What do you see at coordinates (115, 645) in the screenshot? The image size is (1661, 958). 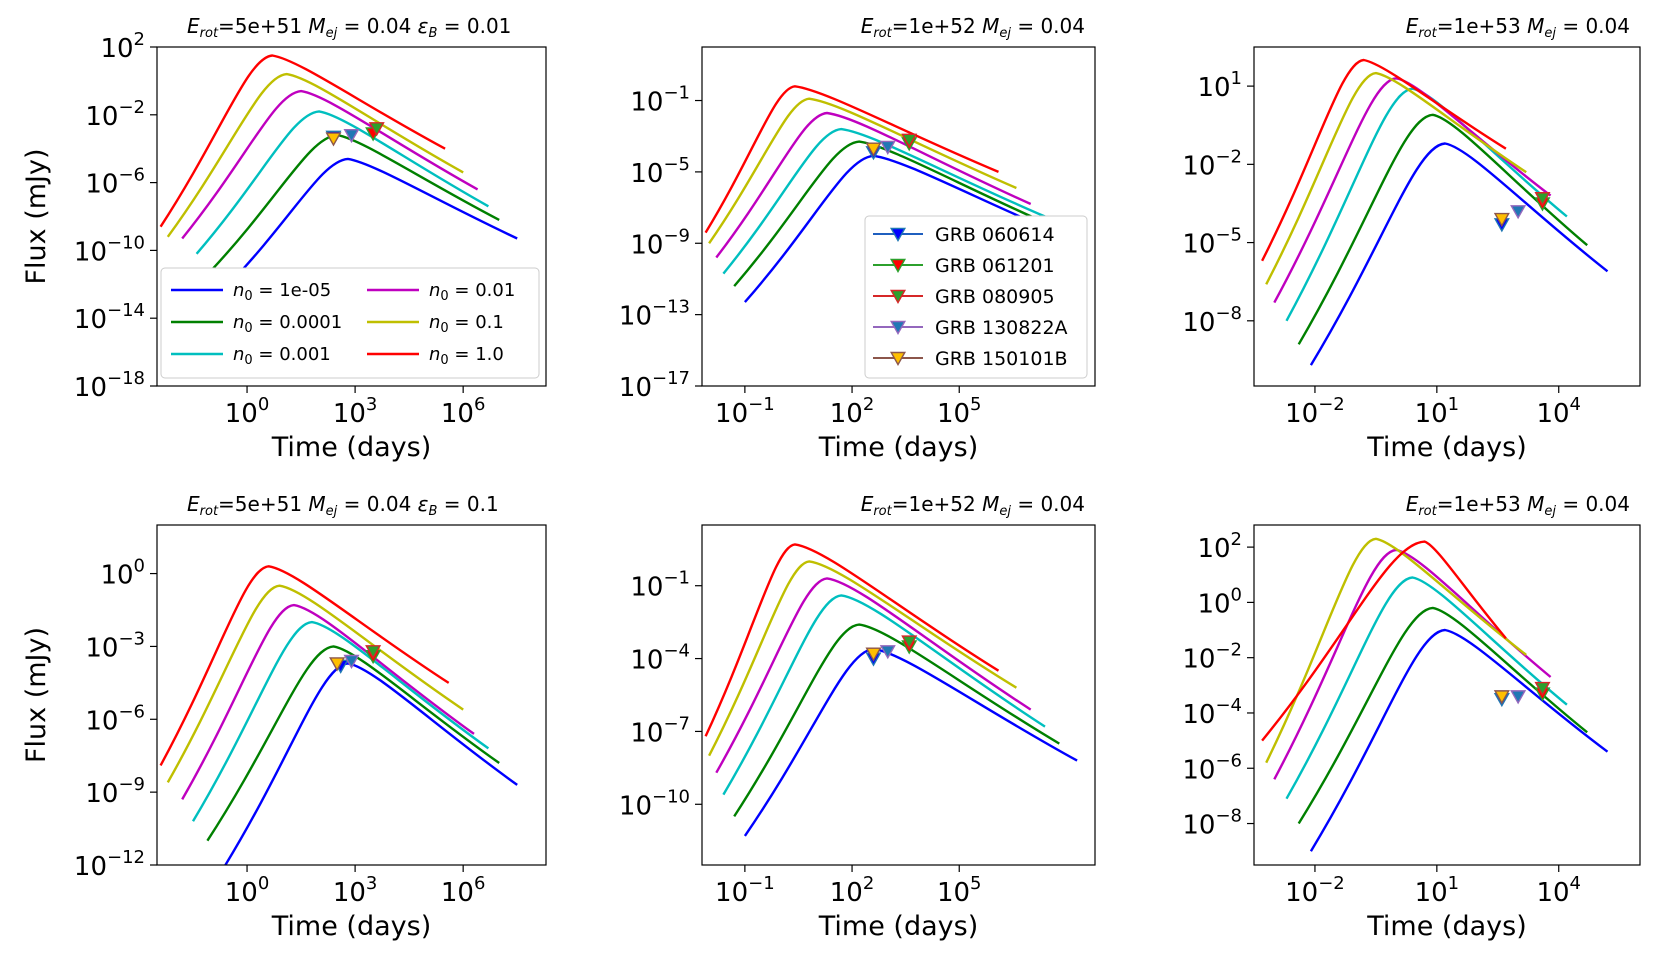 I see `y-tick-label: 10⁻³` at bounding box center [115, 645].